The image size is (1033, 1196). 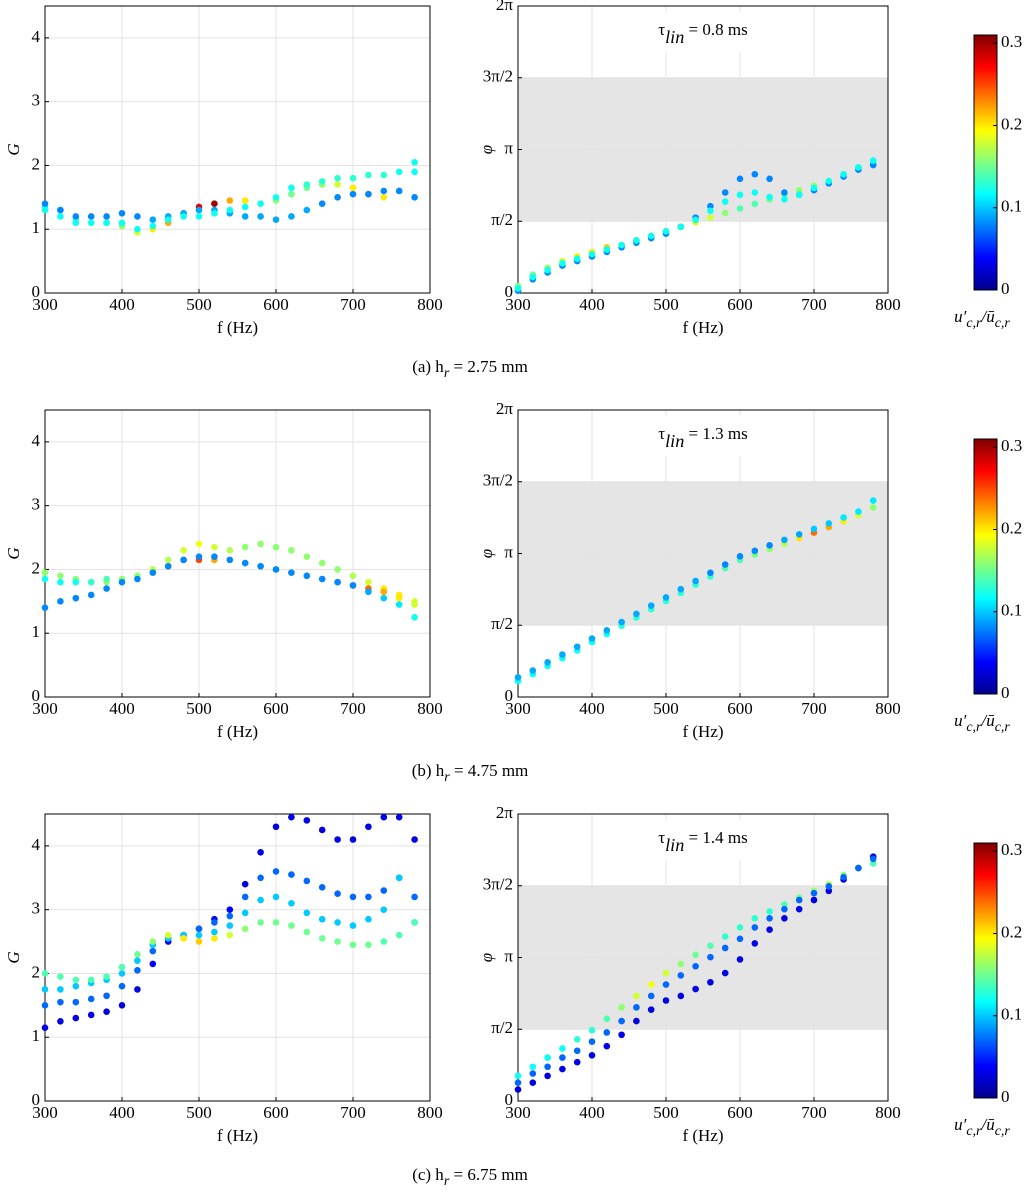 What do you see at coordinates (985, 162) in the screenshot?
I see `colorbar` at bounding box center [985, 162].